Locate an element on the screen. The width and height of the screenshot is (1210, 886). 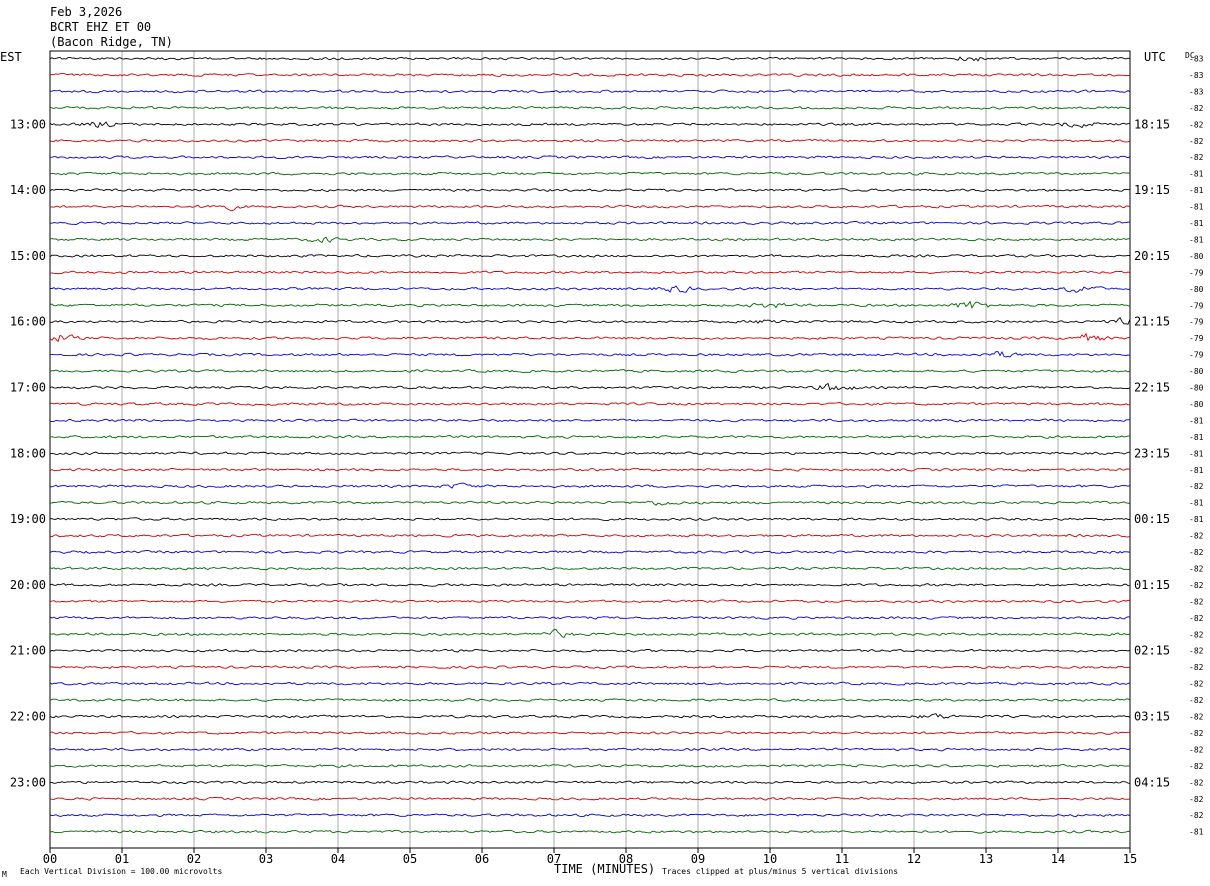
x-tick-label-13: 13 is located at coordinates (986, 859).